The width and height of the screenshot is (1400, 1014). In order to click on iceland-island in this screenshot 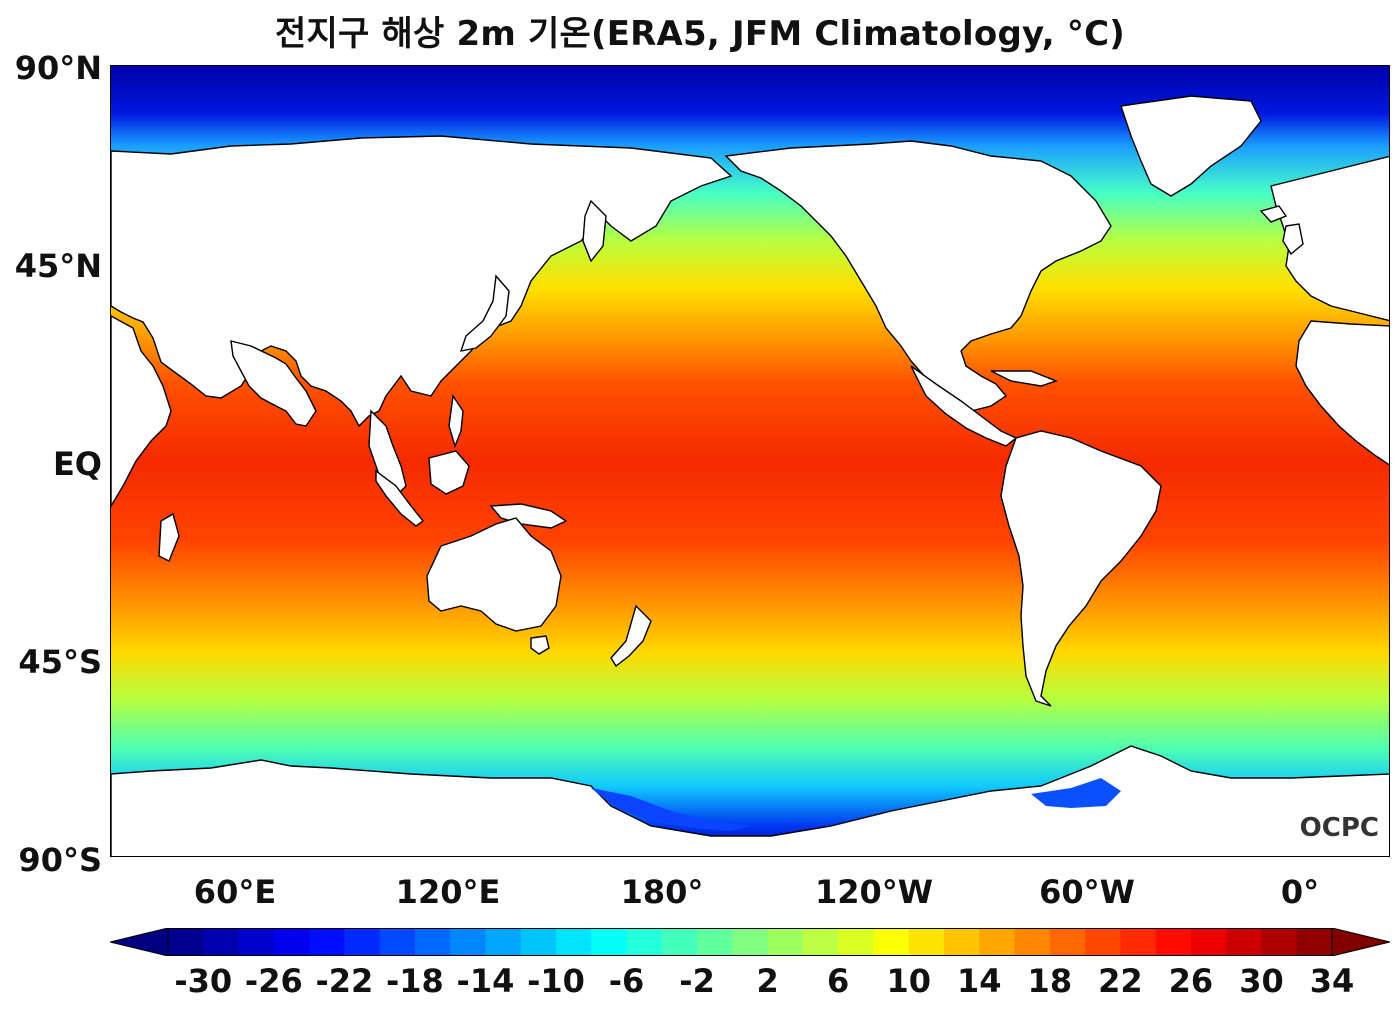, I will do `click(1273, 214)`.